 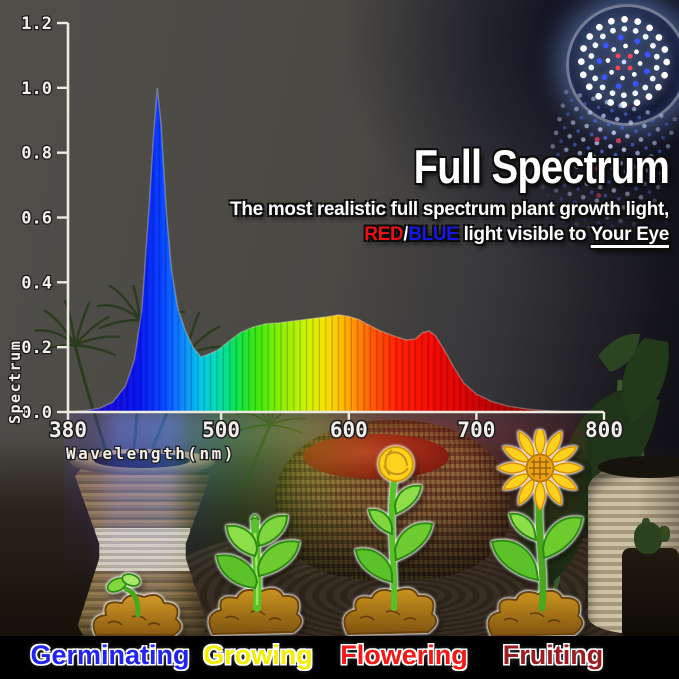 I want to click on growing-plant-illustration, so click(x=255, y=575).